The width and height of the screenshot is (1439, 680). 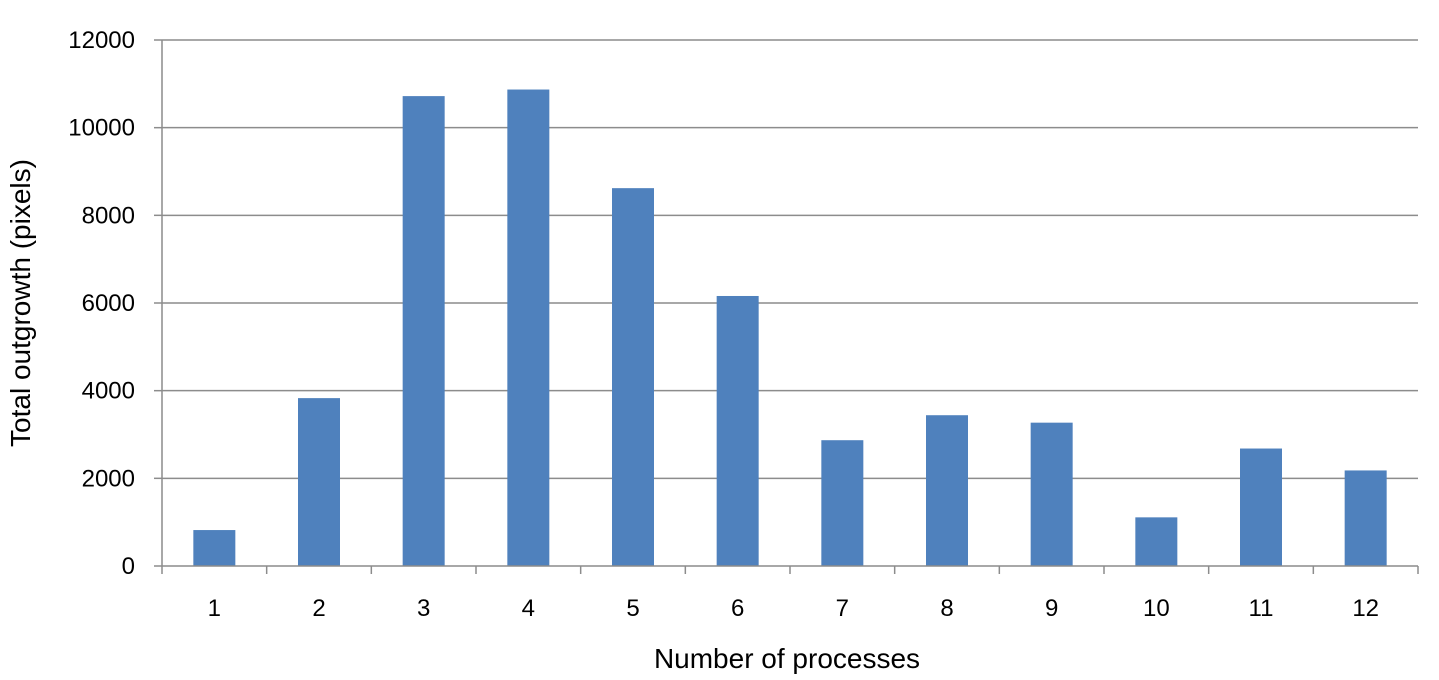 I want to click on y-tick-label: 12000, so click(x=101, y=40).